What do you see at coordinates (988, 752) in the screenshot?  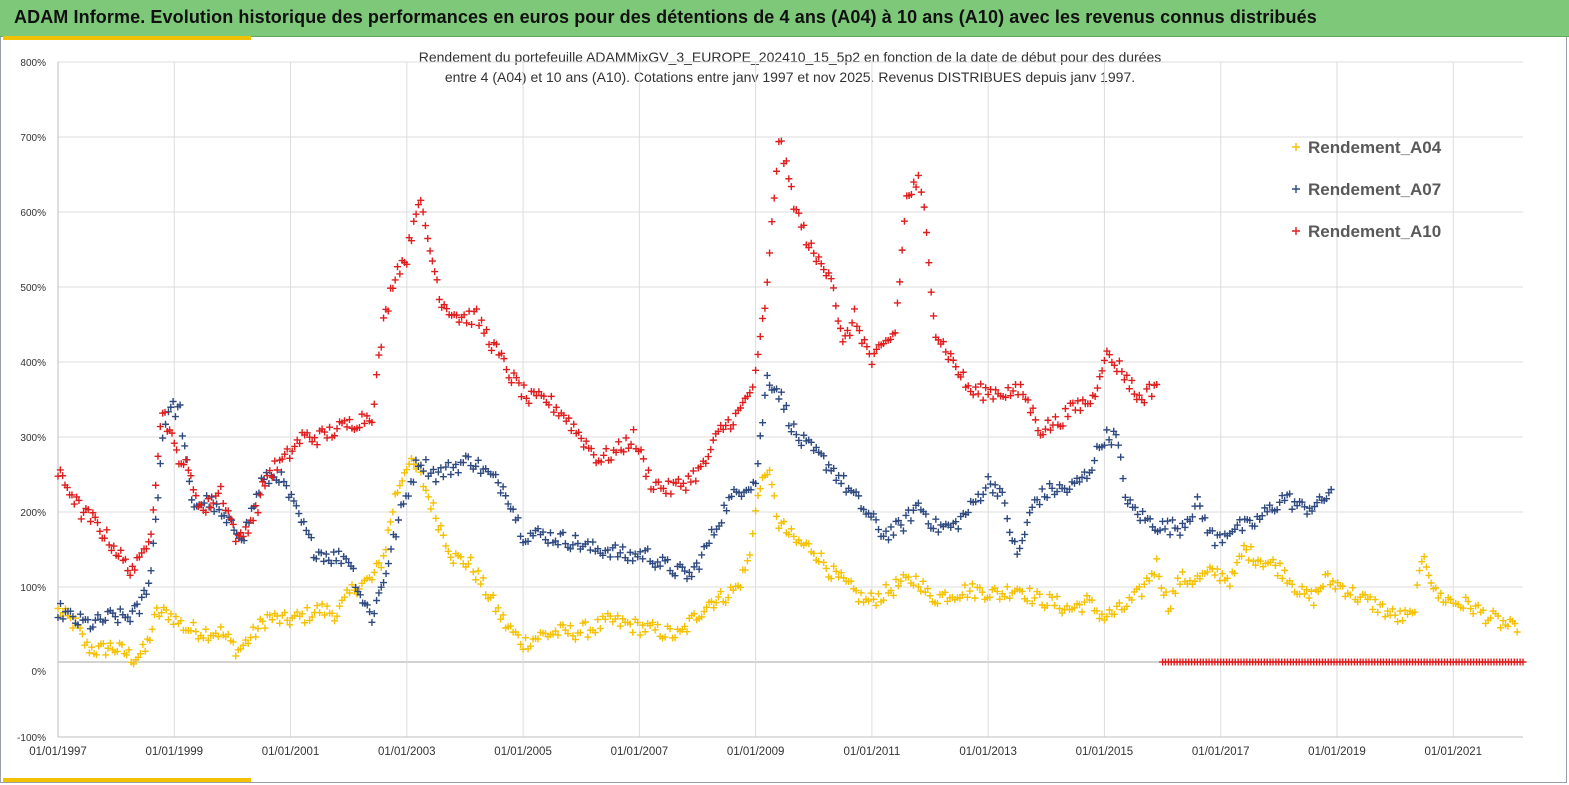 I see `x-tick-label: 01/01/2013` at bounding box center [988, 752].